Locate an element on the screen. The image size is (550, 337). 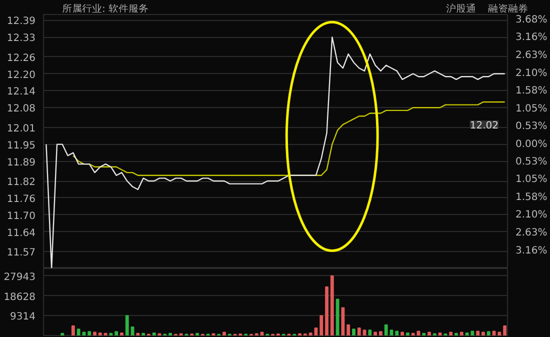
y-tick-label: 12.26 is located at coordinates (21, 58).